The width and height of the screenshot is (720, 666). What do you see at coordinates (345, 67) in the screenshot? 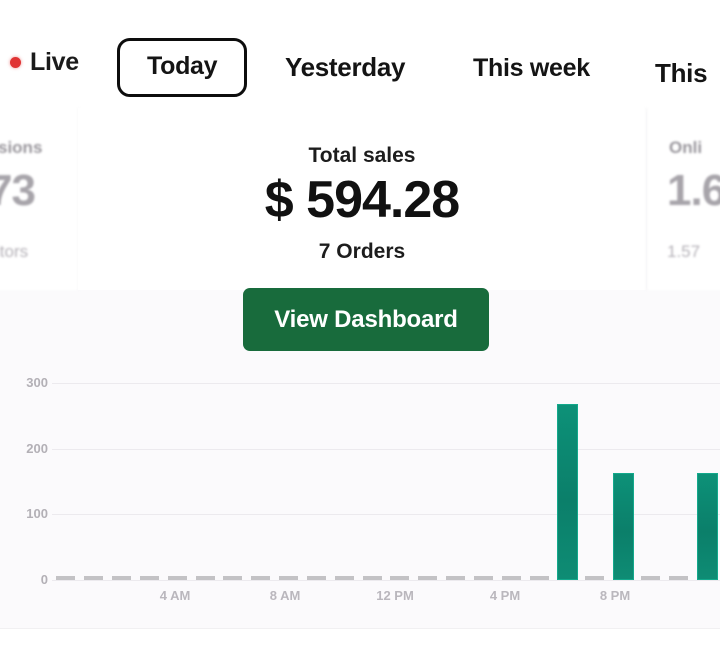
I see `tab-yesterday: Yesterday` at bounding box center [345, 67].